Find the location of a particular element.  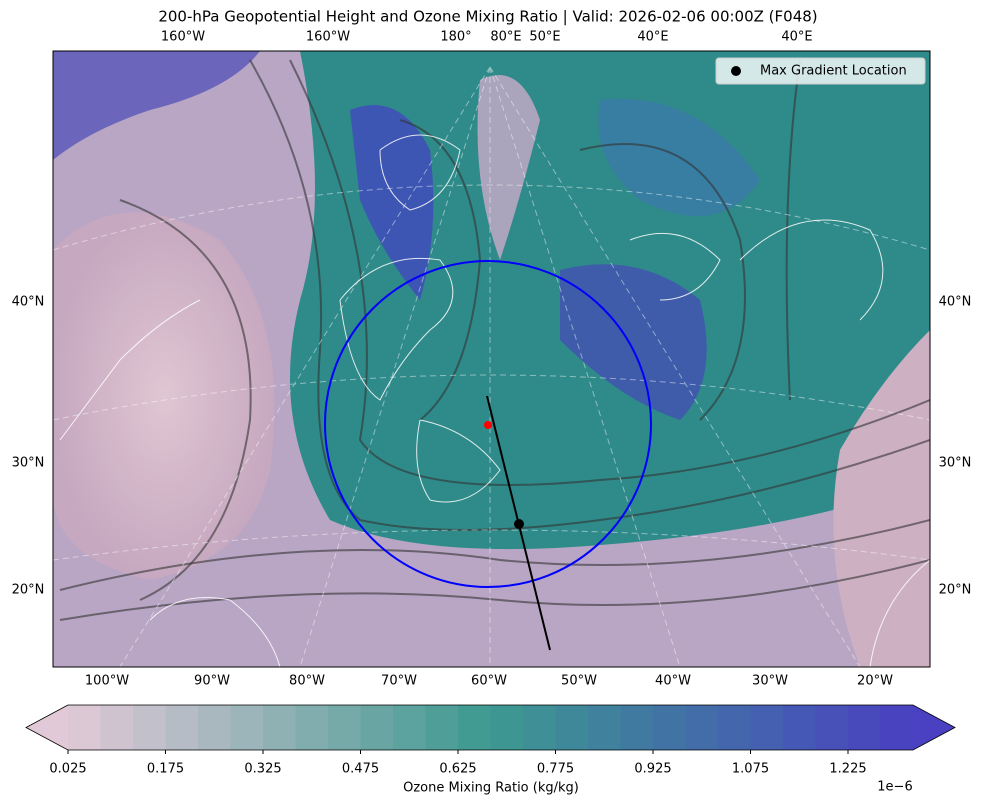

map-axis-label: 60°W is located at coordinates (489, 681).